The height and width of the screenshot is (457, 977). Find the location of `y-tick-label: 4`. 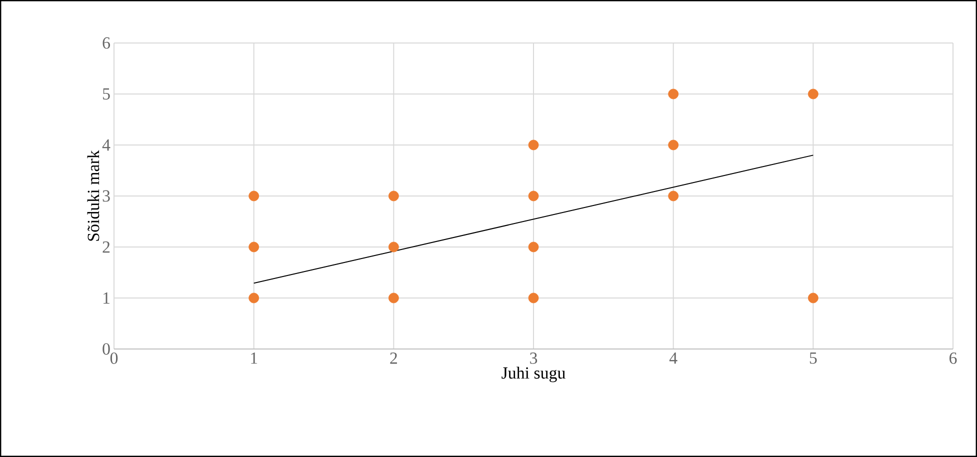

y-tick-label: 4 is located at coordinates (106, 145).